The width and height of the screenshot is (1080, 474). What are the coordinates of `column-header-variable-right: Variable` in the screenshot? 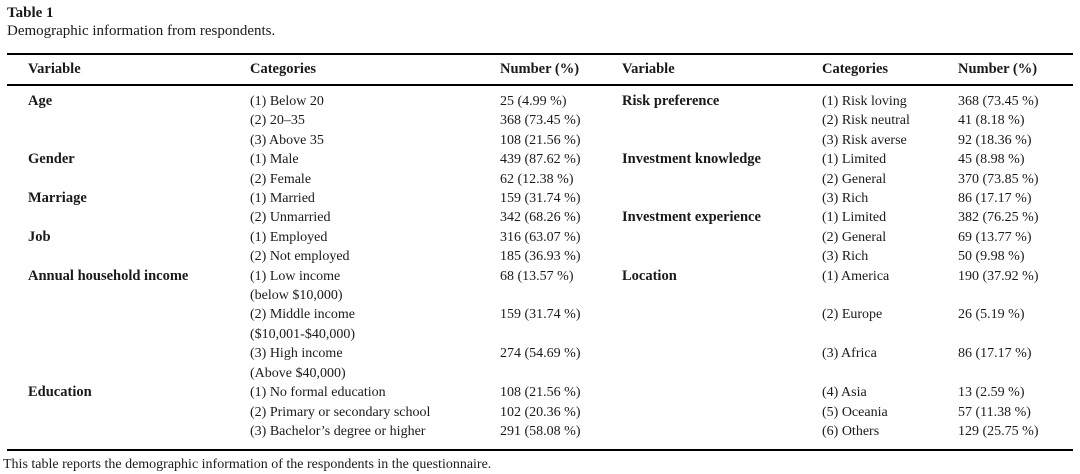 It's located at (722, 70).